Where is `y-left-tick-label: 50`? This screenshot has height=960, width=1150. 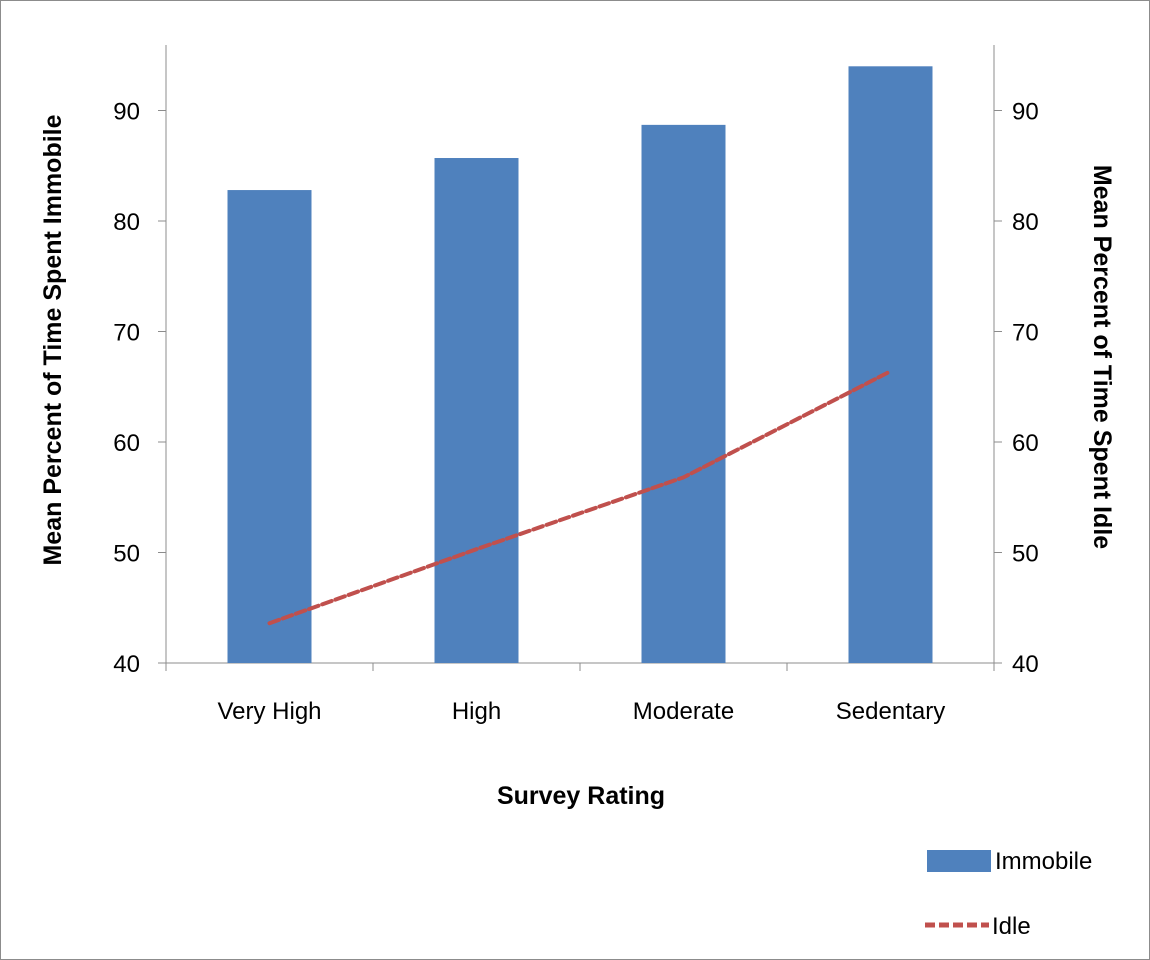 y-left-tick-label: 50 is located at coordinates (126, 554).